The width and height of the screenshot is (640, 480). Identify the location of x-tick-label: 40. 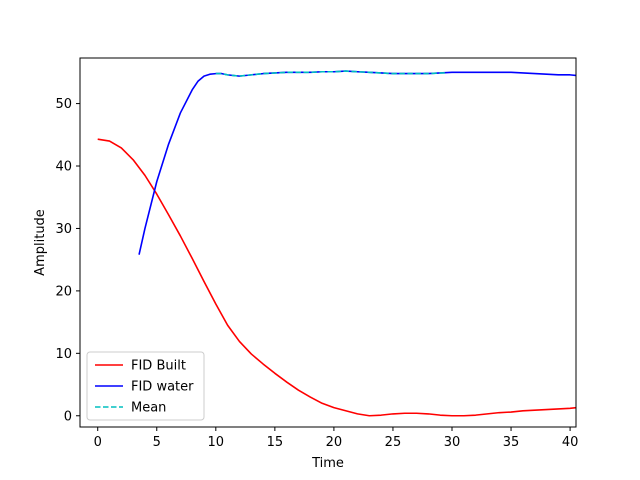
(570, 442).